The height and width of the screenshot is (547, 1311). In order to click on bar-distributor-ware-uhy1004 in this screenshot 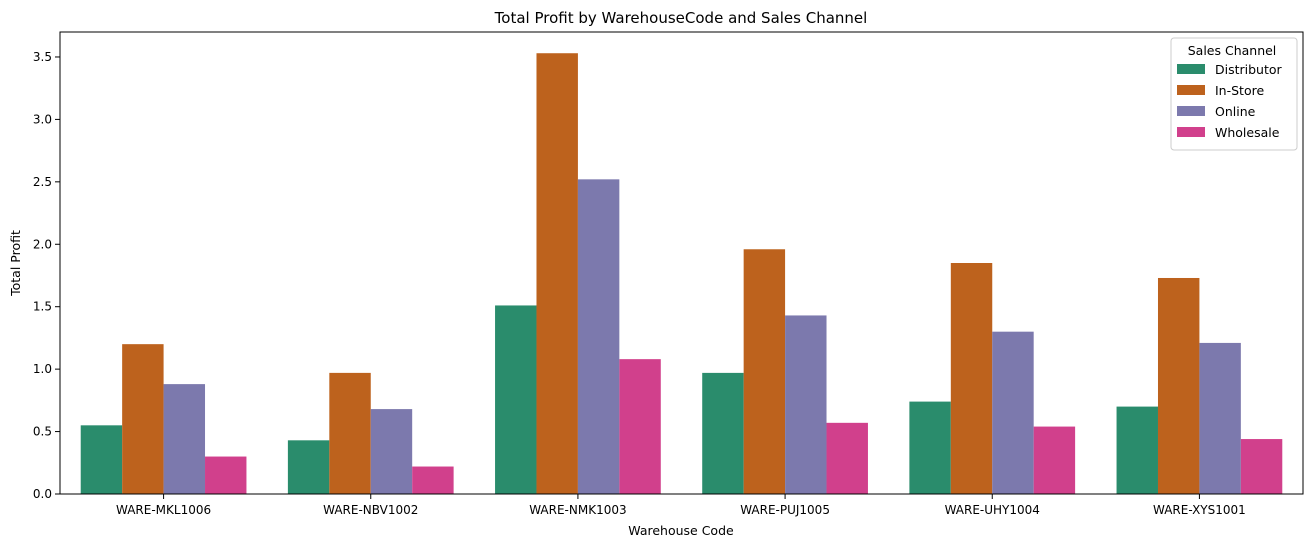, I will do `click(930, 447)`.